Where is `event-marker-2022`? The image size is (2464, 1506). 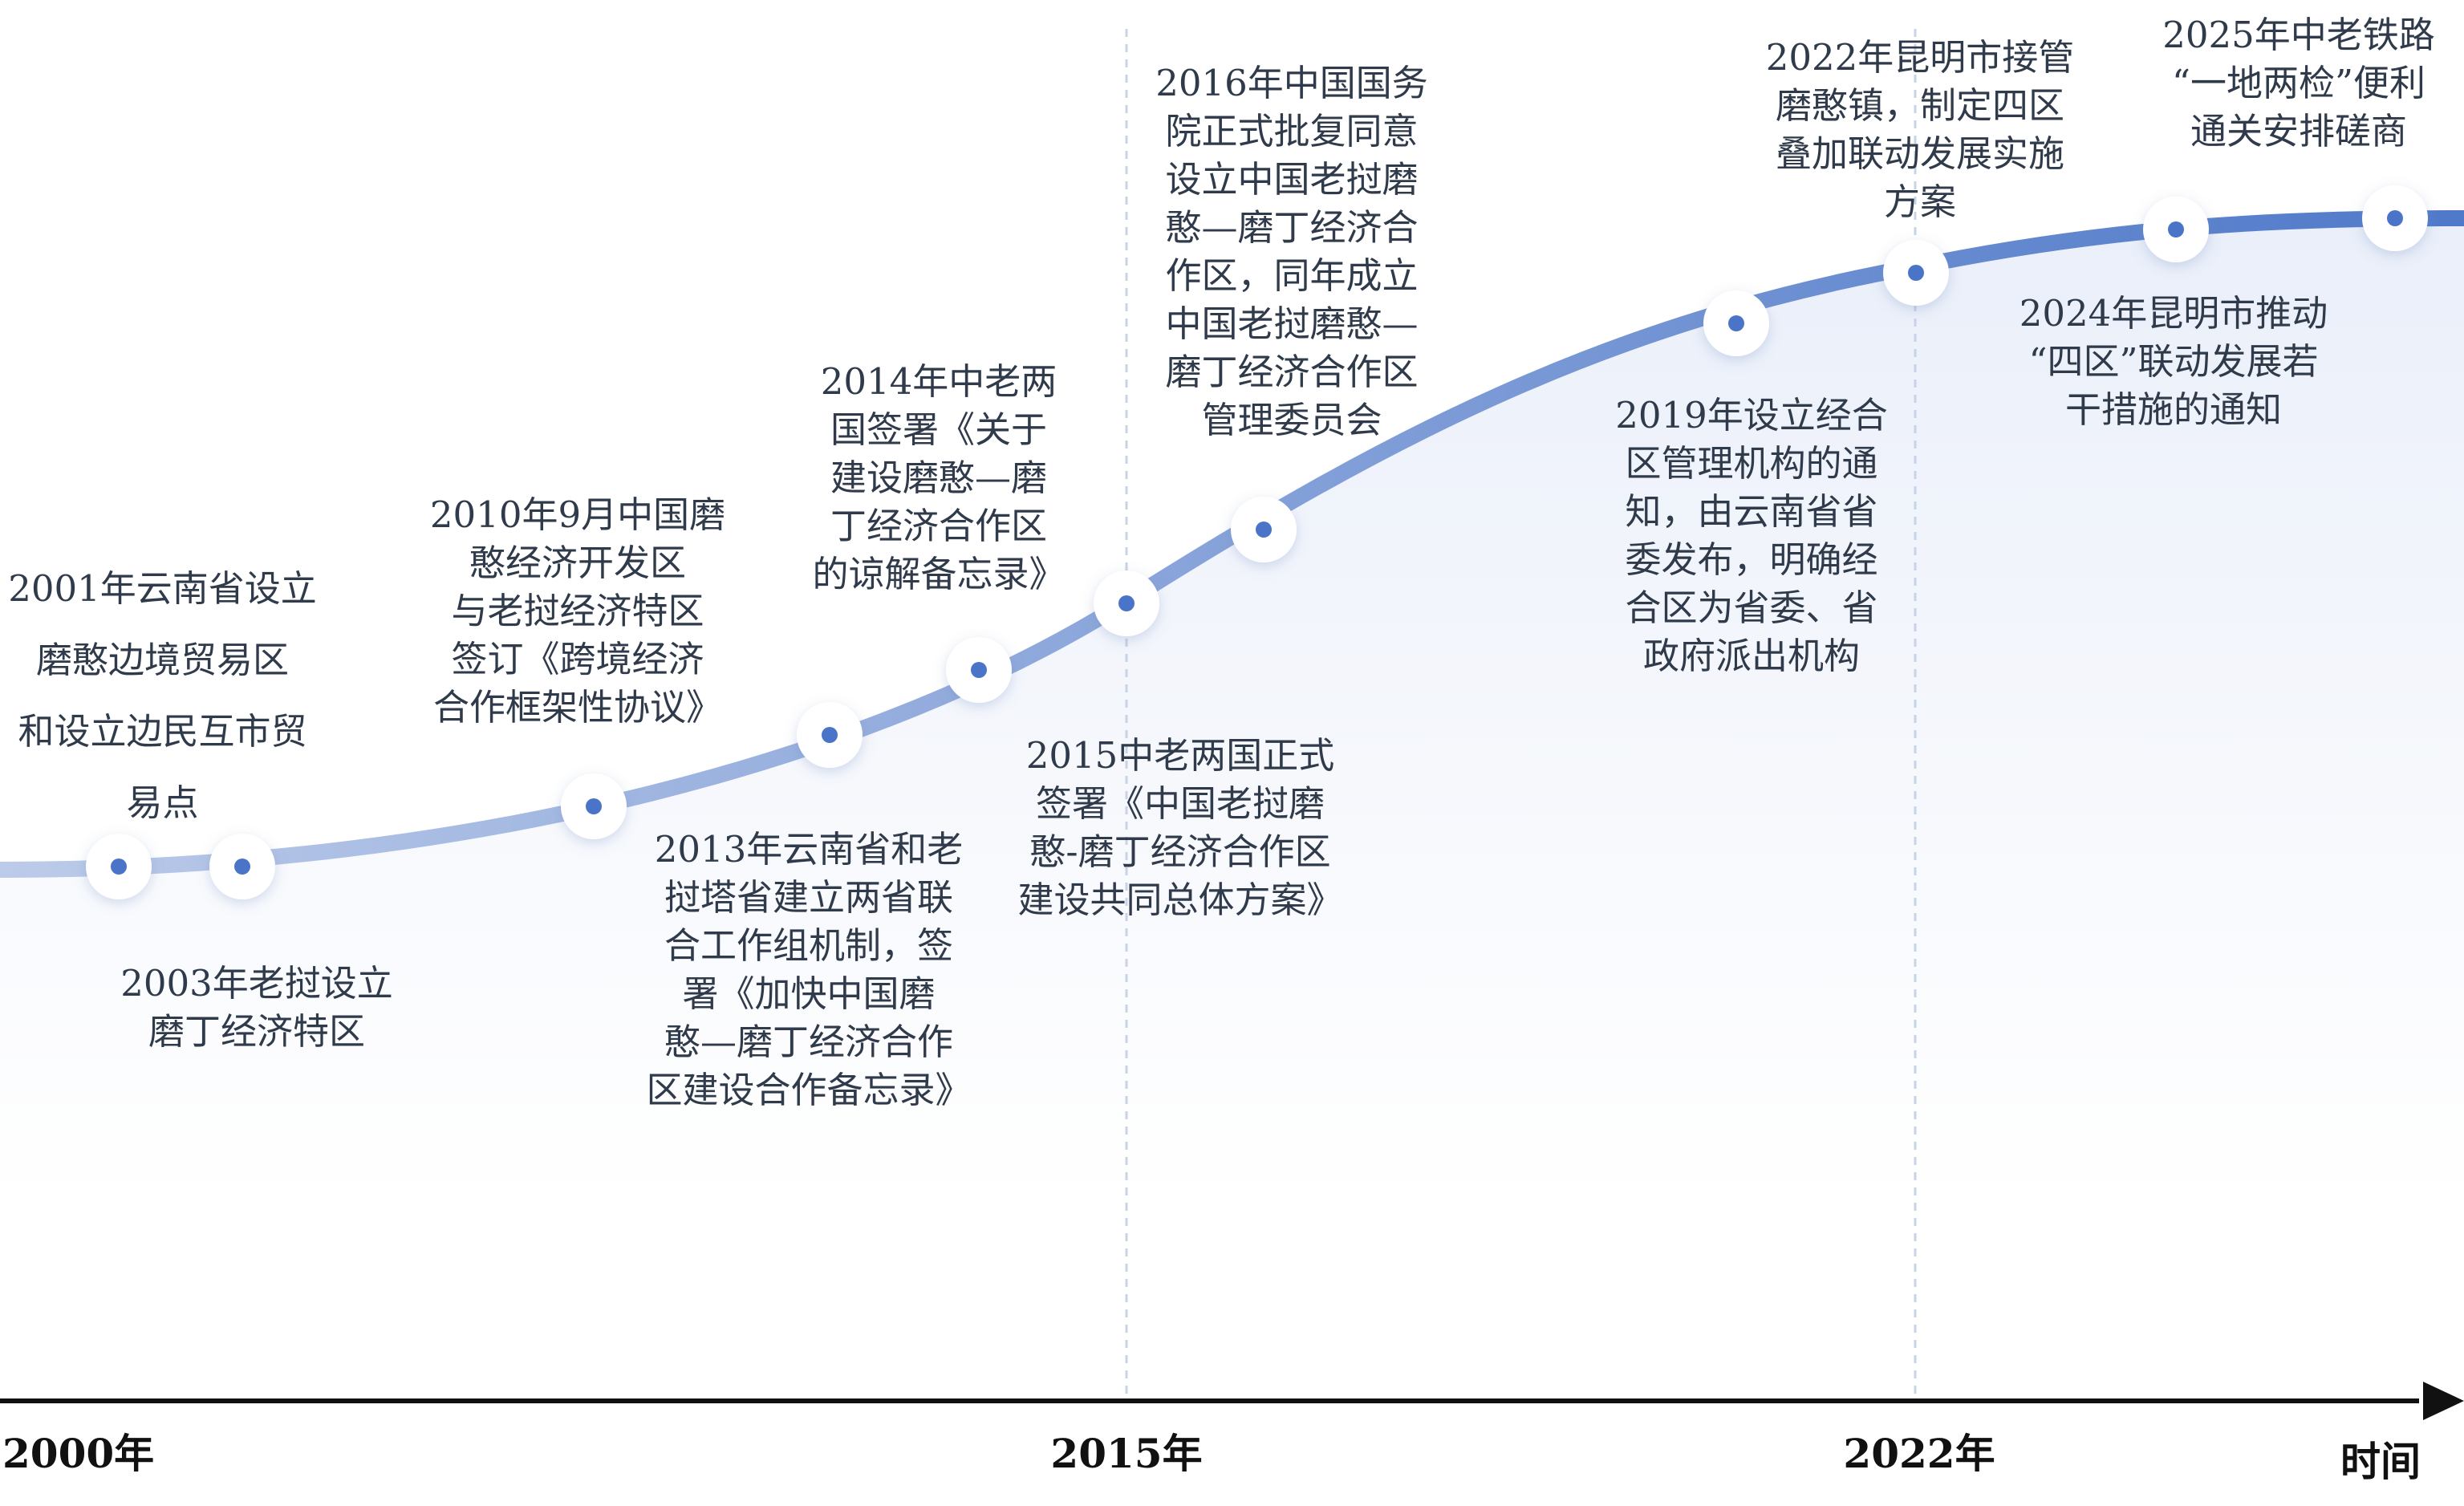
event-marker-2022 is located at coordinates (1916, 273).